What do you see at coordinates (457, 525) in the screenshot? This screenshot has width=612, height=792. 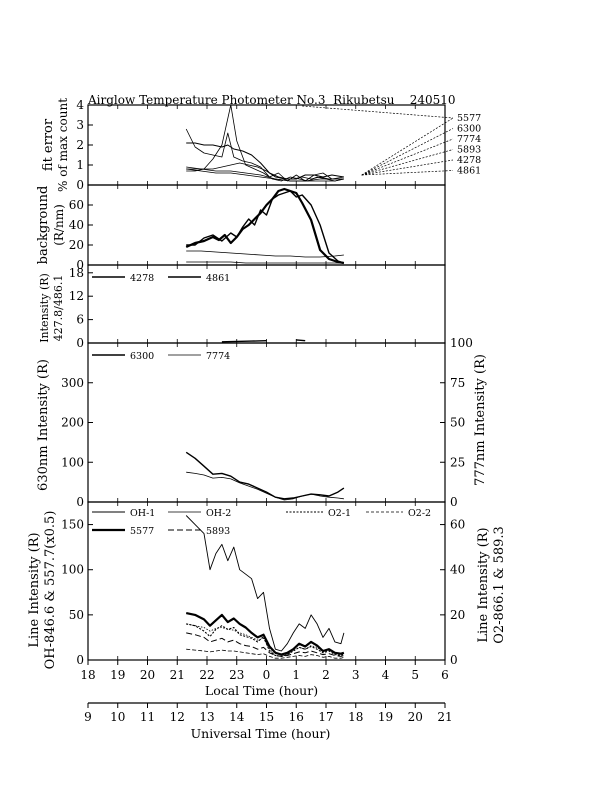 I see `y-tick-label: 60` at bounding box center [457, 525].